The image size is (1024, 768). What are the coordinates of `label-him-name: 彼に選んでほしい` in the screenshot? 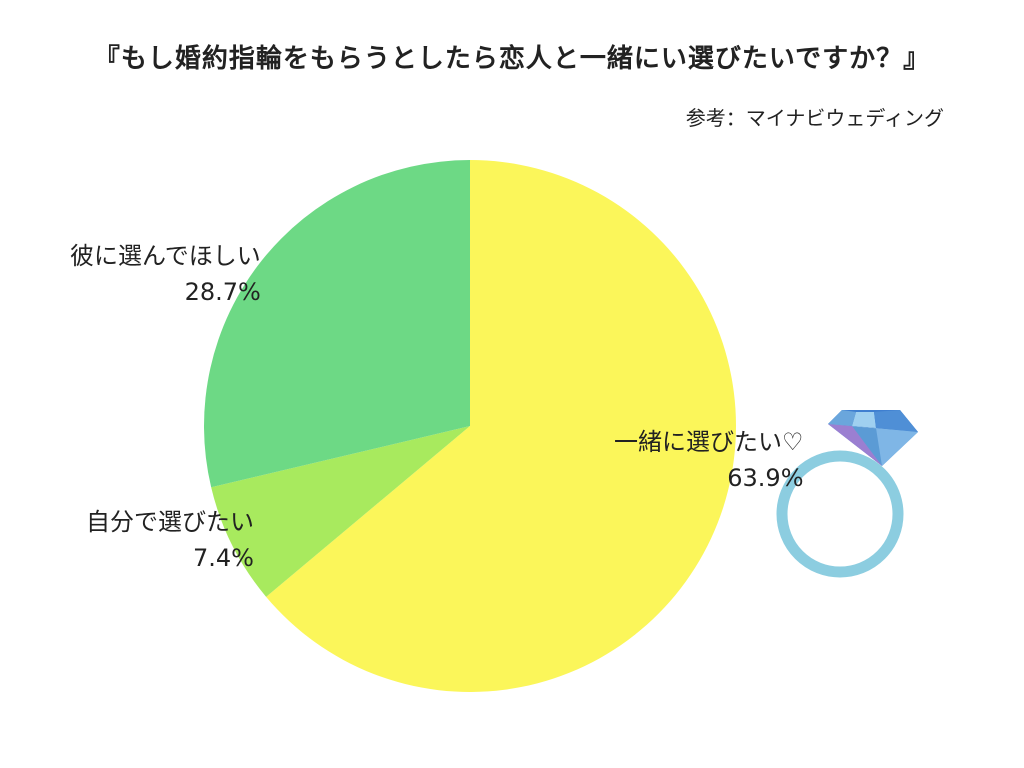 It's located at (165, 256).